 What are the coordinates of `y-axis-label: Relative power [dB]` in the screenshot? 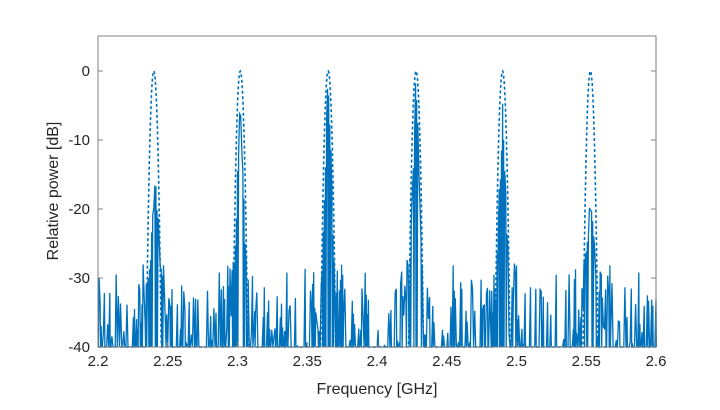 It's located at (53, 191).